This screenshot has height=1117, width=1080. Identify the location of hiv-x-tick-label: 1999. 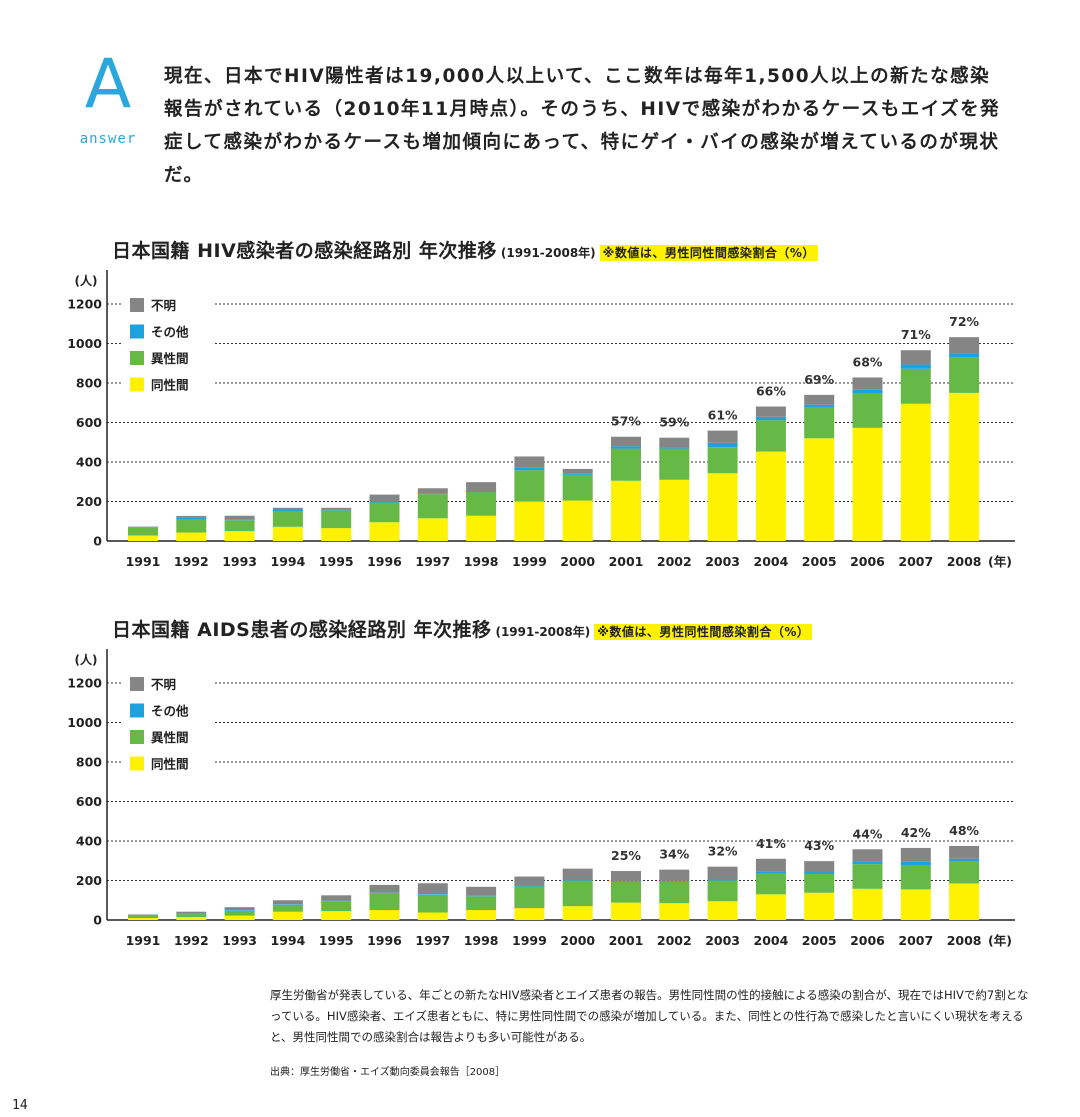
(529, 561).